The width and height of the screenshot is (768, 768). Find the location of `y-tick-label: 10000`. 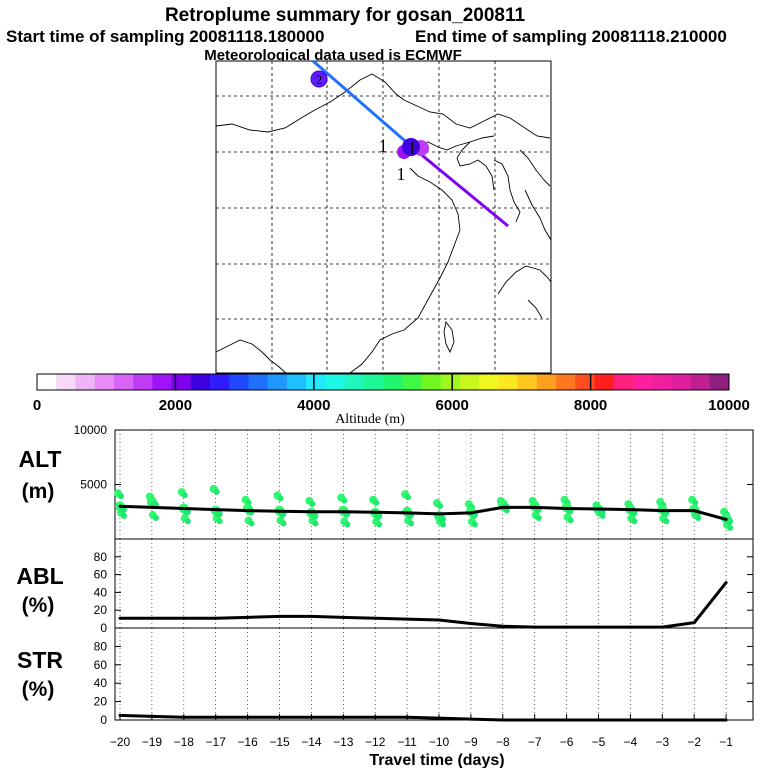

y-tick-label: 10000 is located at coordinates (91, 430).